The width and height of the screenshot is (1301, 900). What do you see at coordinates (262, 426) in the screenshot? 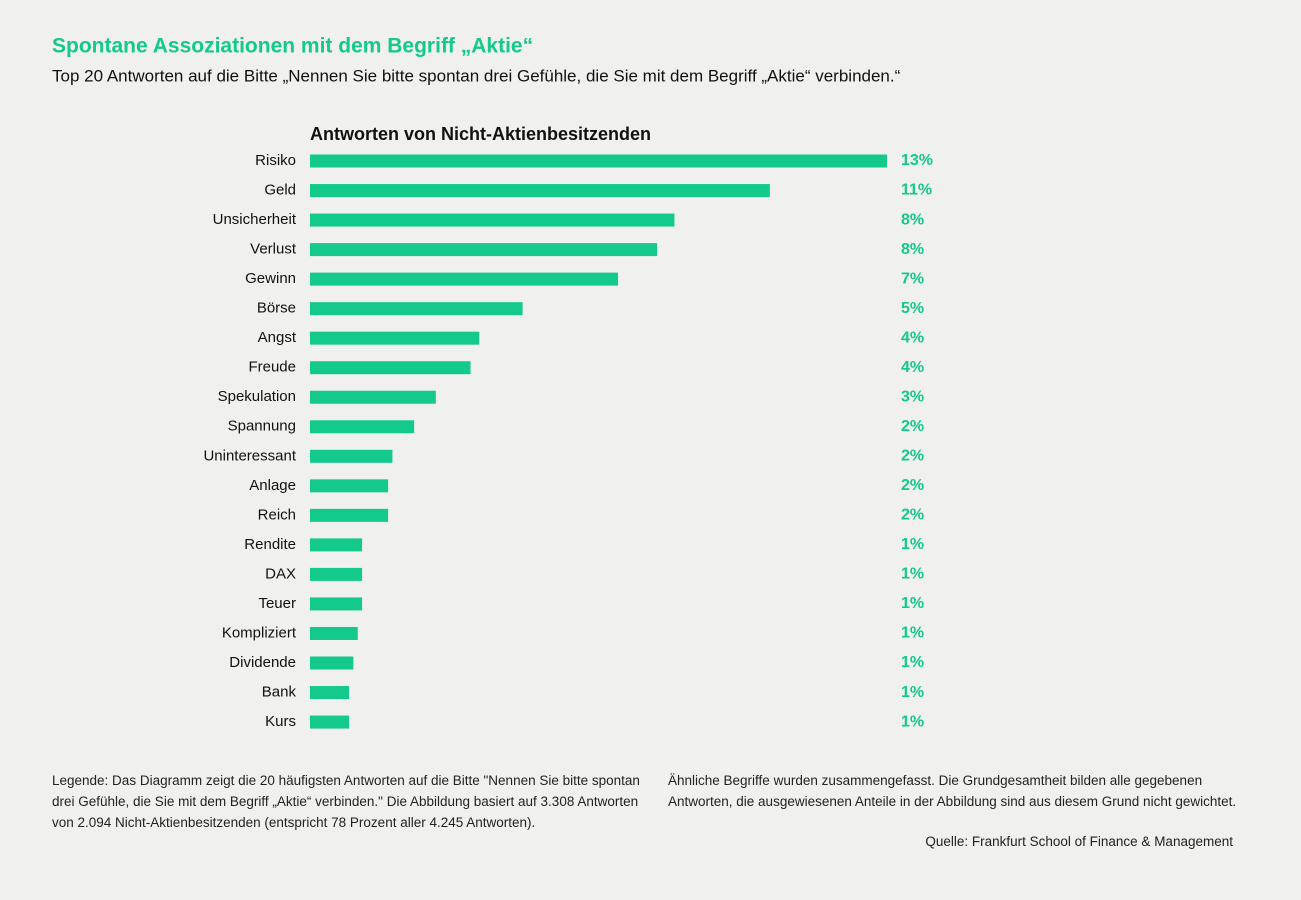
I see `category-label: Spannung` at bounding box center [262, 426].